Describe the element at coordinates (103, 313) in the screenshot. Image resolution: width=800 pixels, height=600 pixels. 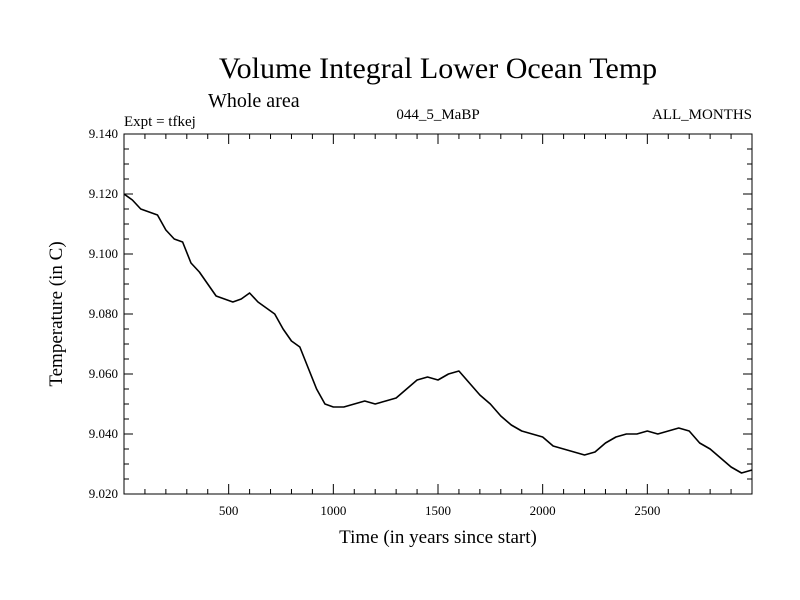
I see `y-tick-label: 9.080` at that location.